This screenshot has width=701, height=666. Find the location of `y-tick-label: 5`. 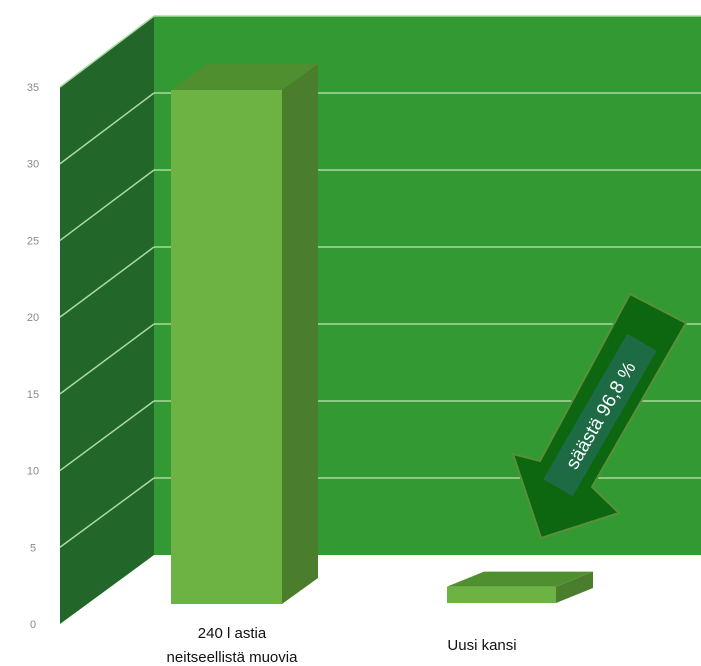

y-tick-label: 5 is located at coordinates (33, 548).